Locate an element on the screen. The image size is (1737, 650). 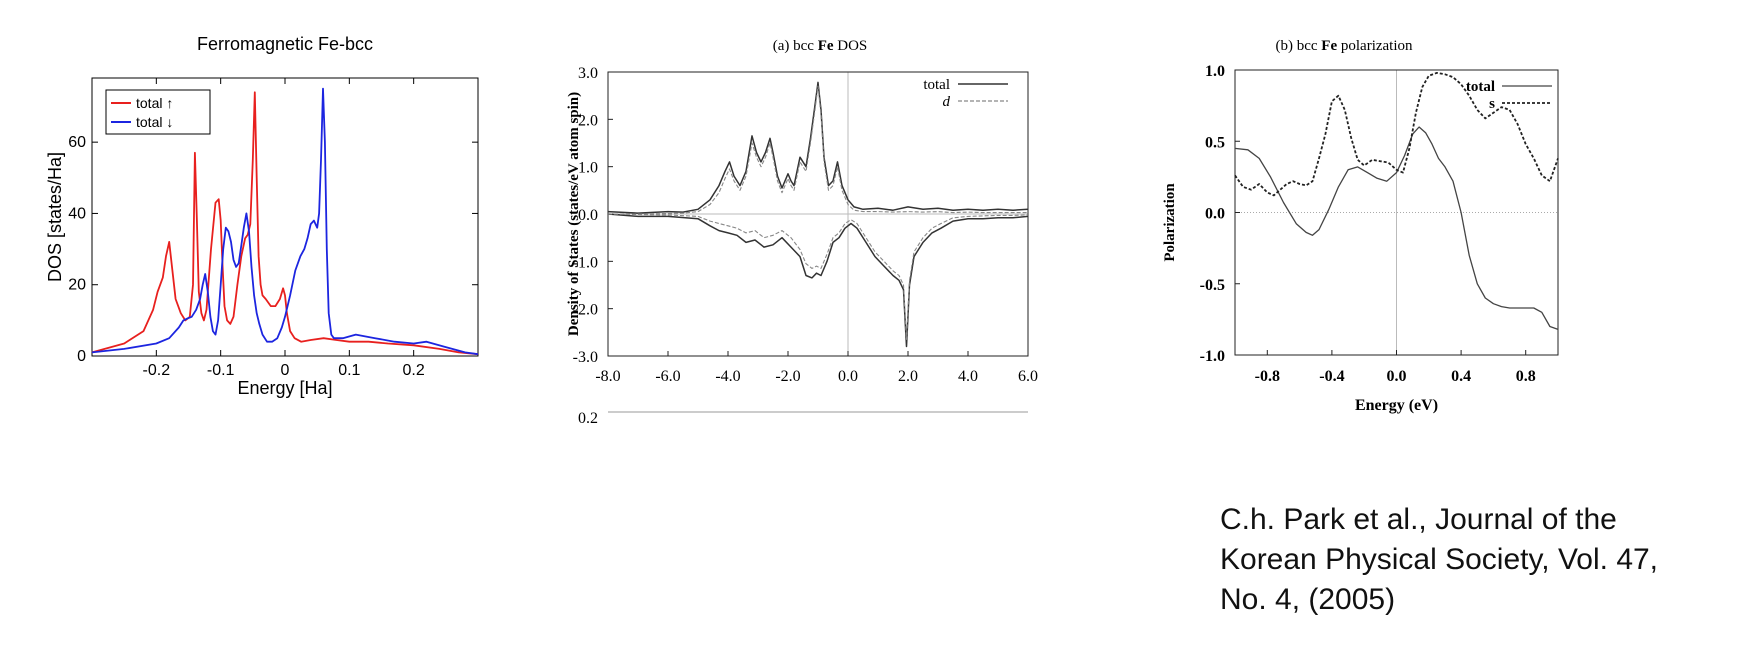
y-tick-label: -3.0 is located at coordinates (585, 357).